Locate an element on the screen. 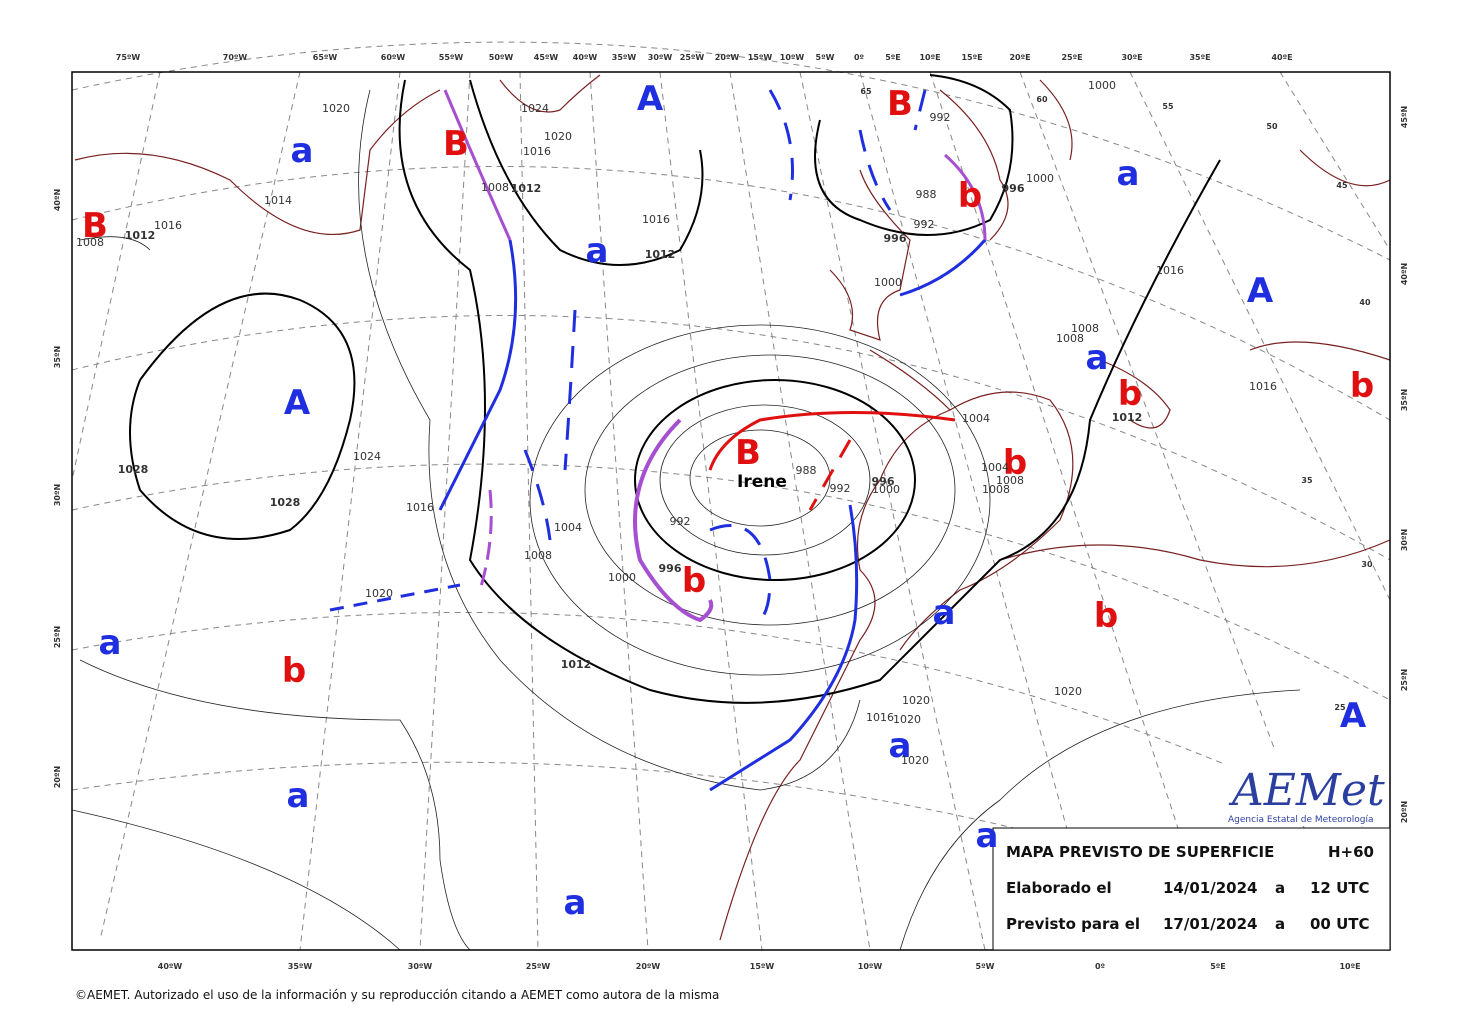 This screenshot has height=1024, width=1463. longitude-label: 65ºW is located at coordinates (325, 57).